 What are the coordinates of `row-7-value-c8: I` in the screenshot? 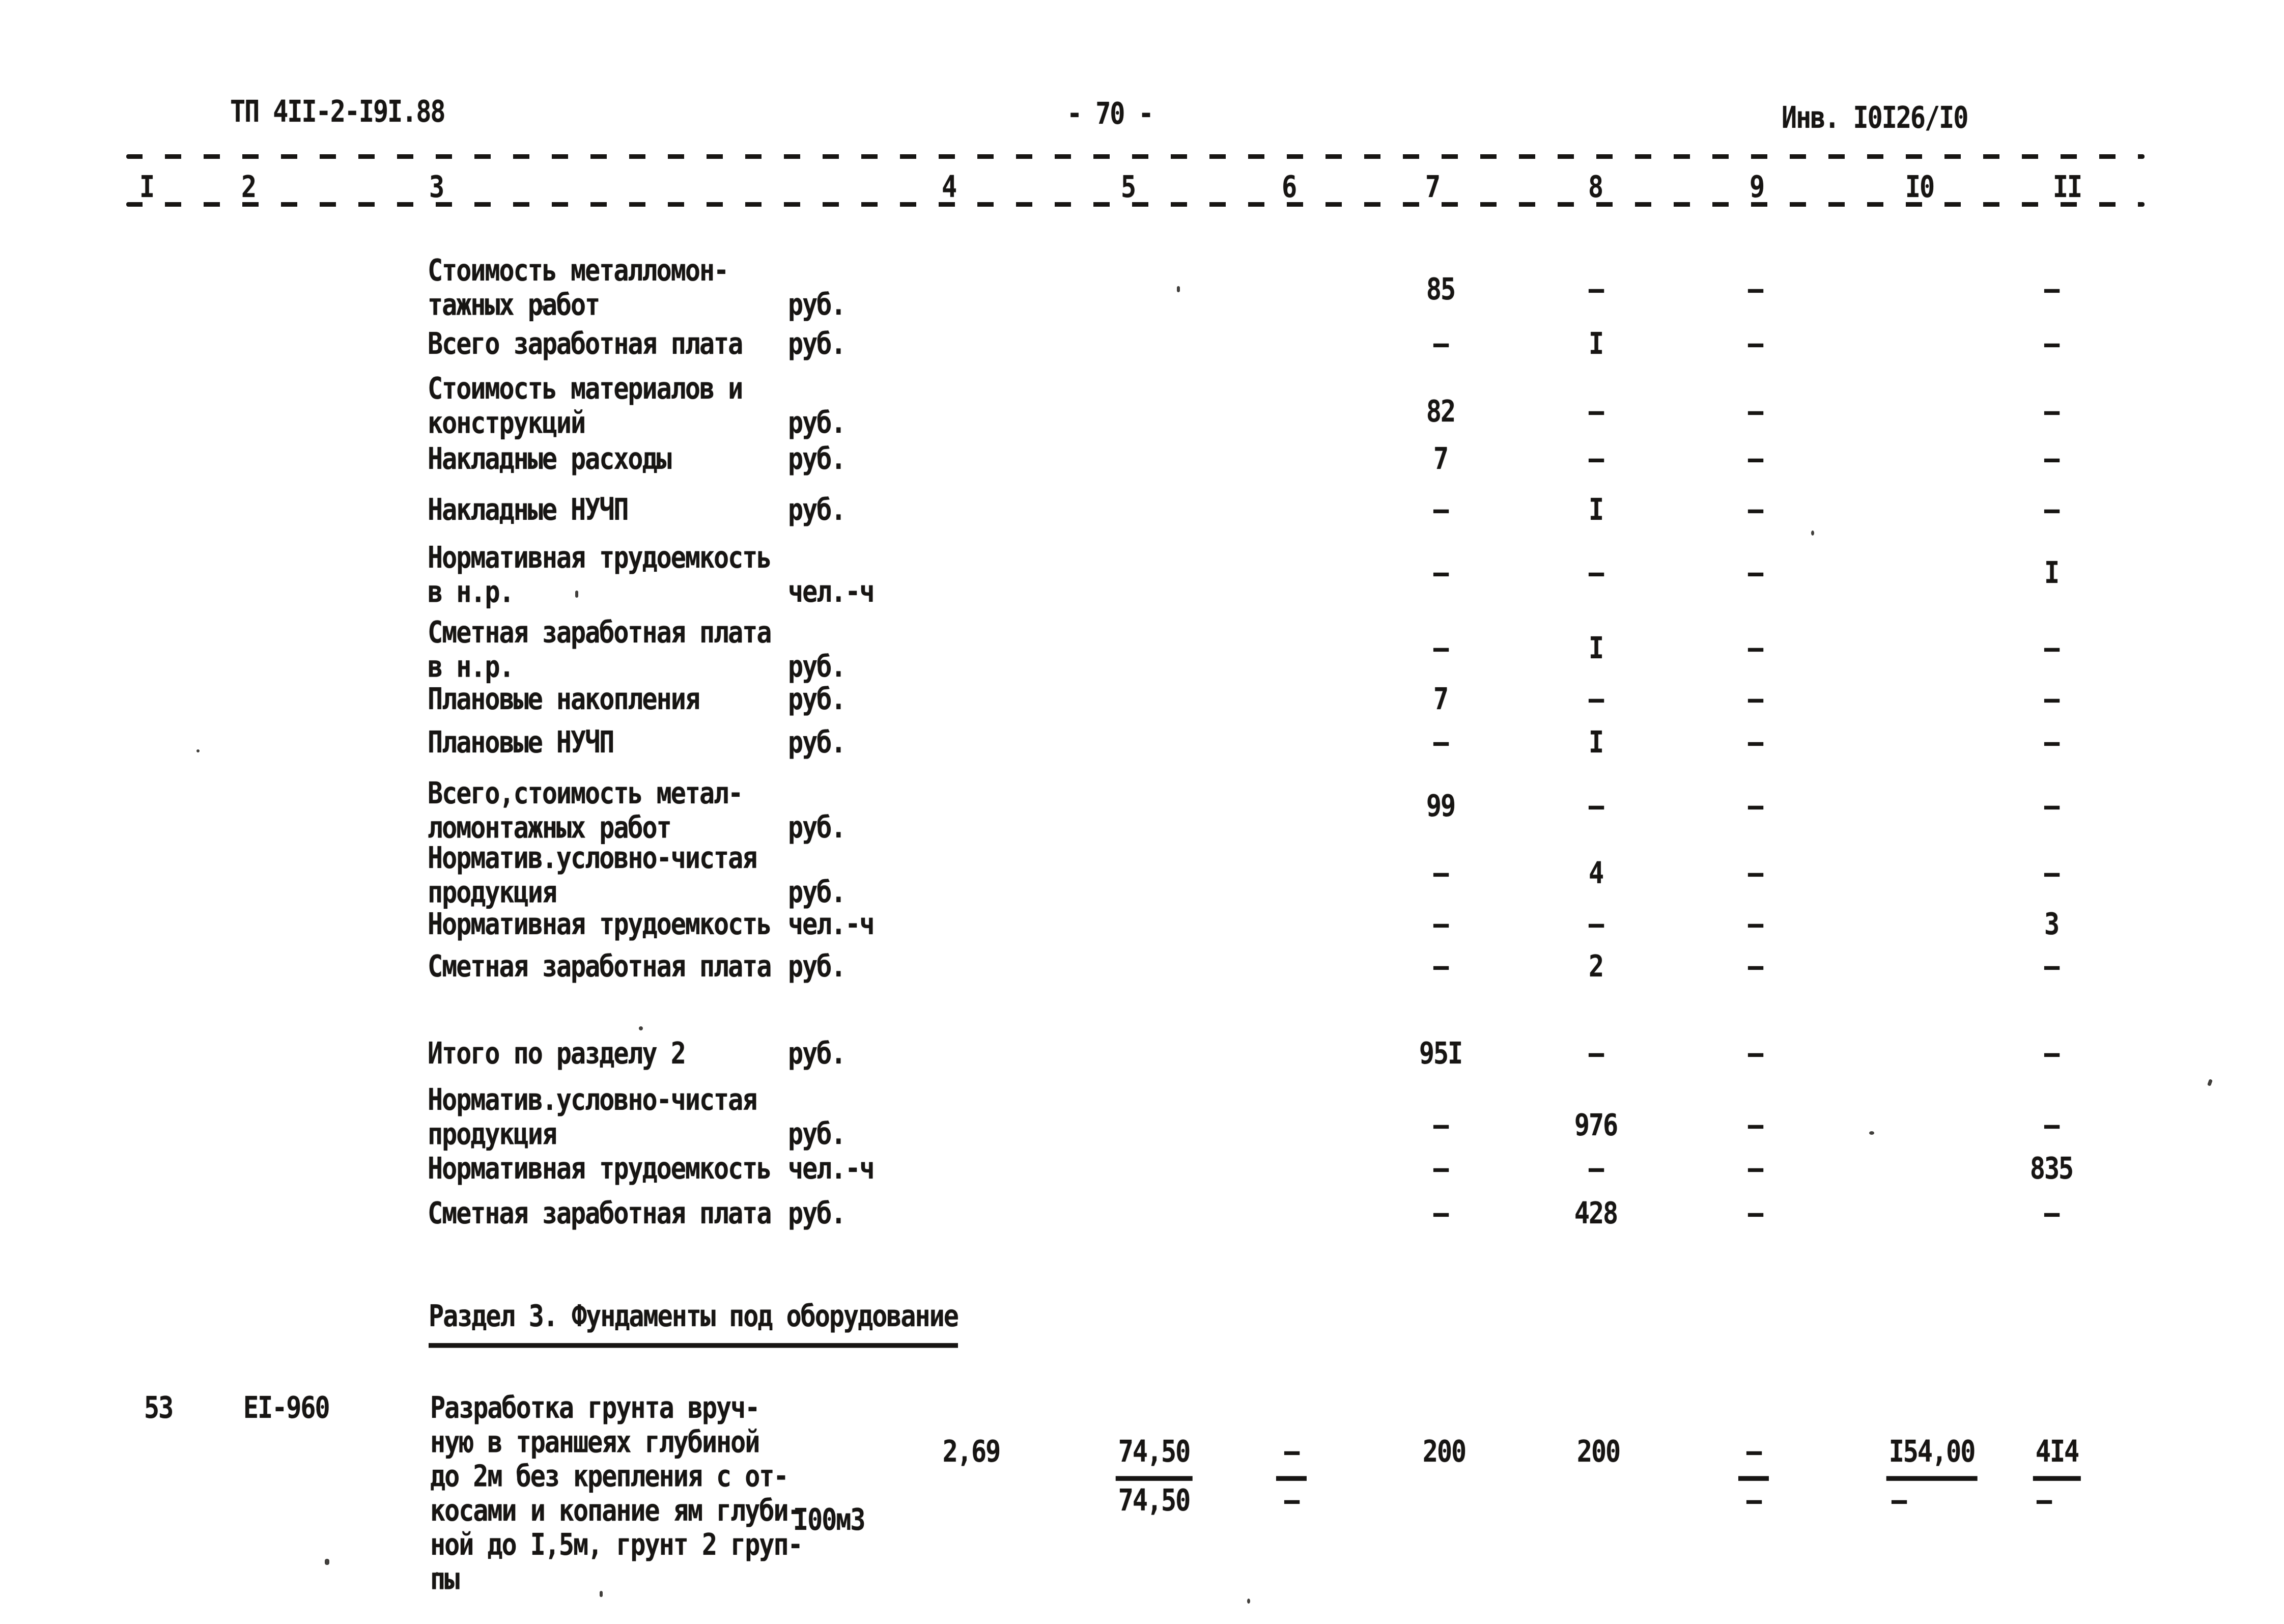 It's located at (1596, 648).